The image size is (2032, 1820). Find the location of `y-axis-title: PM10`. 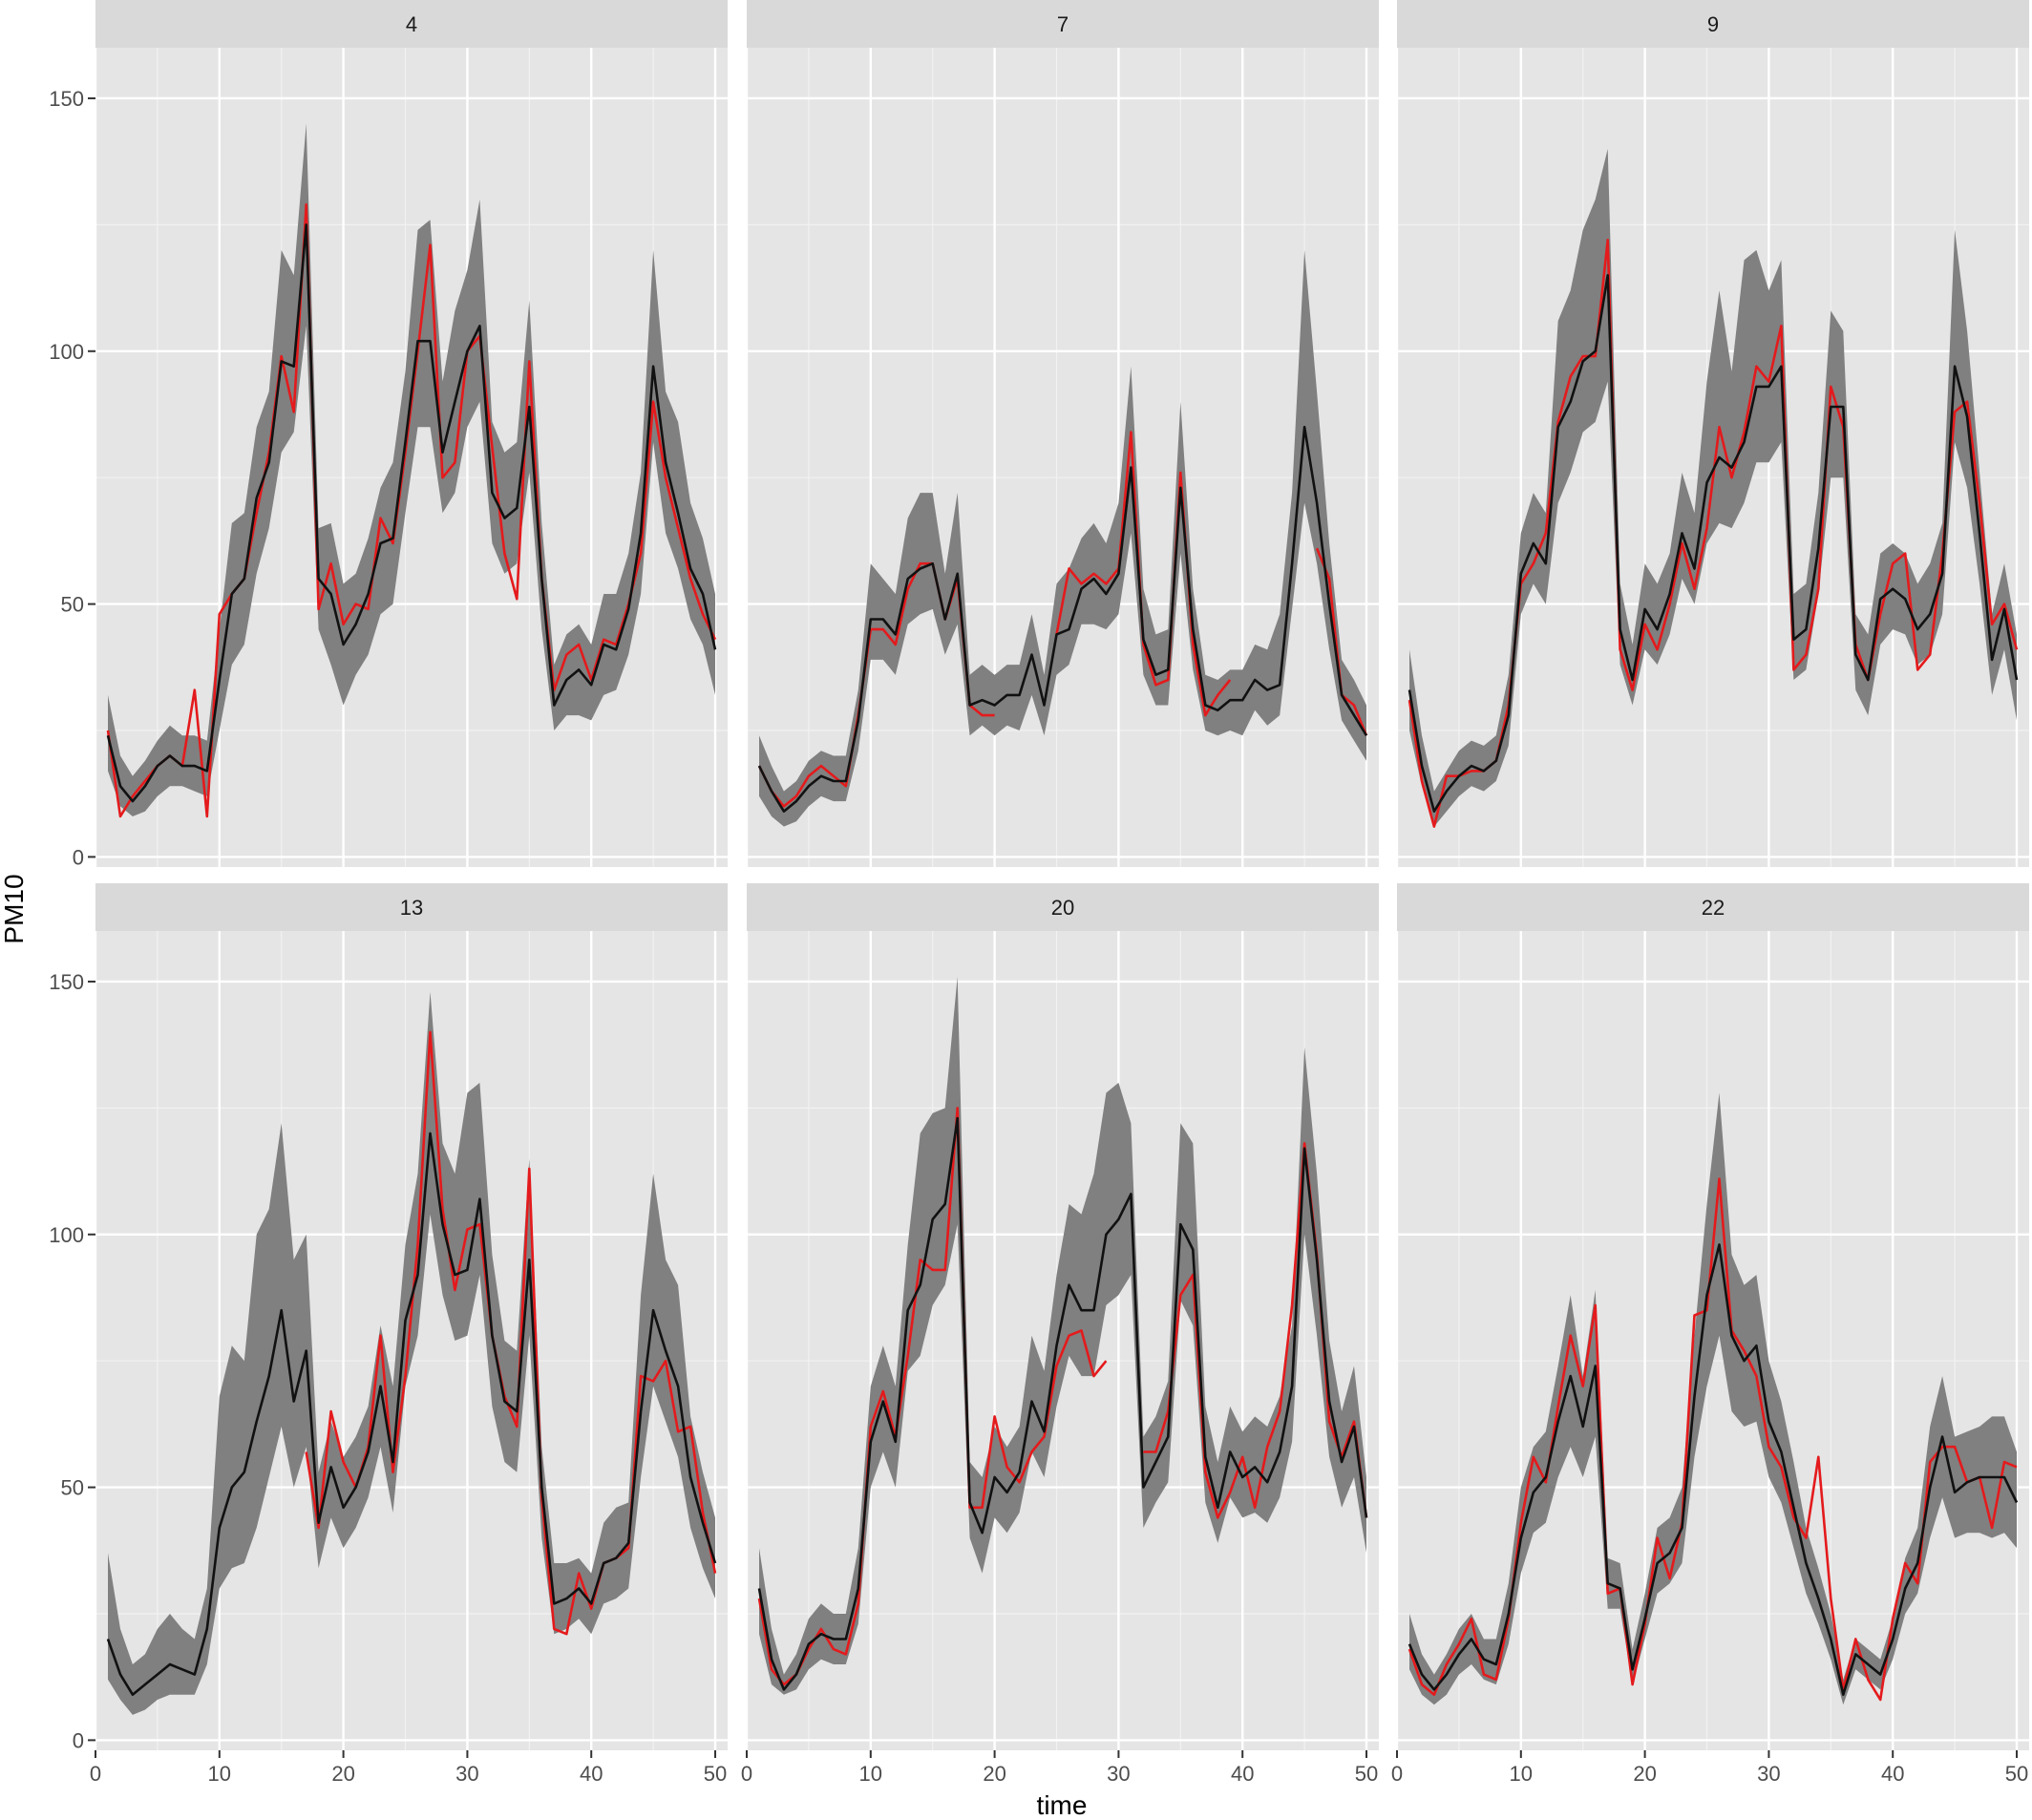

y-axis-title: PM10 is located at coordinates (14, 908).